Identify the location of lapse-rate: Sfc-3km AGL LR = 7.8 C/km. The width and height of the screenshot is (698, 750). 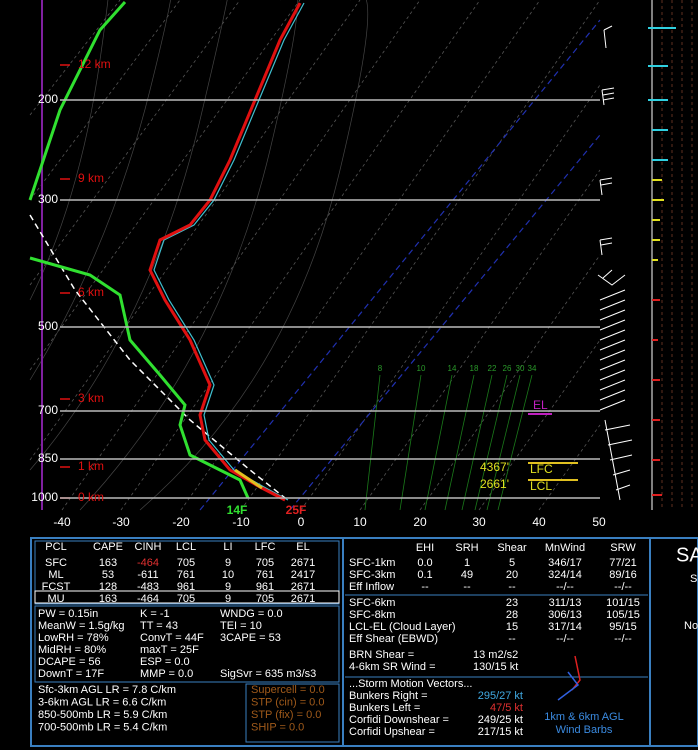
(107, 690).